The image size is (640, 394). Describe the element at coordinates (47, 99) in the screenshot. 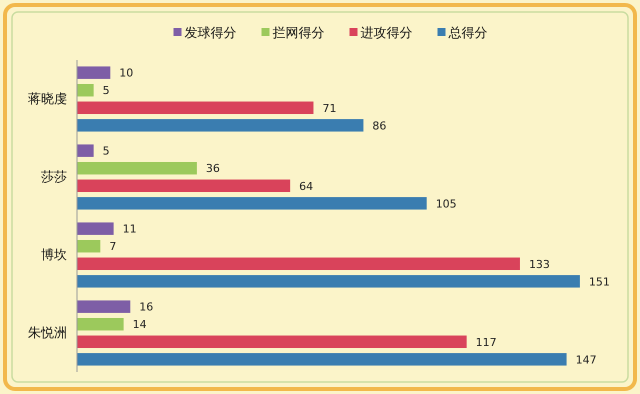

I see `y-tick-label: 蒋晓虔` at that location.